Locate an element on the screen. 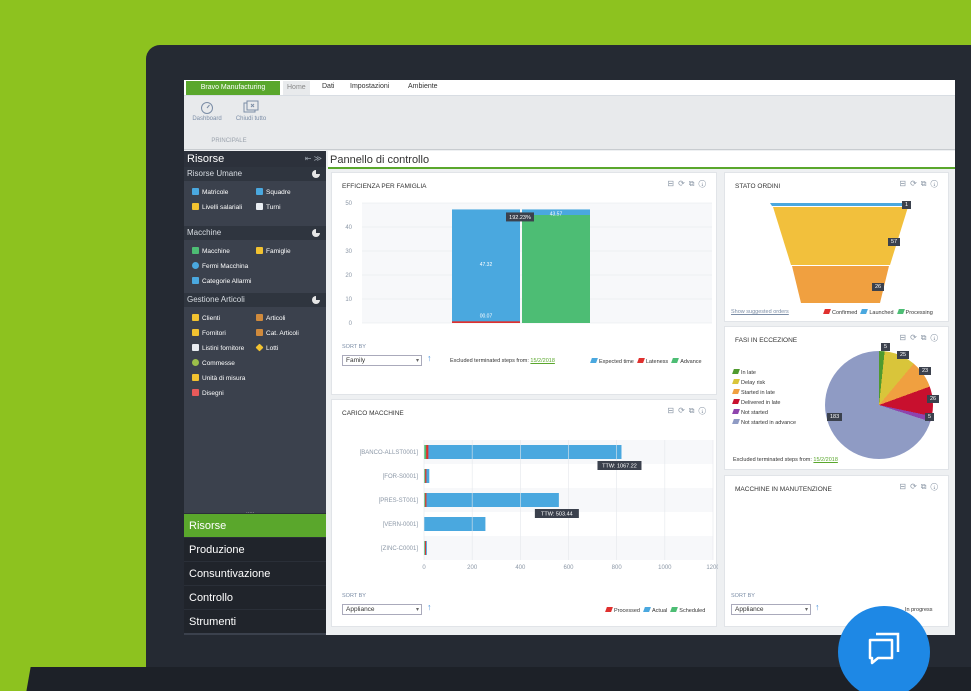 This screenshot has width=971, height=691. tab-home: Home is located at coordinates (296, 88).